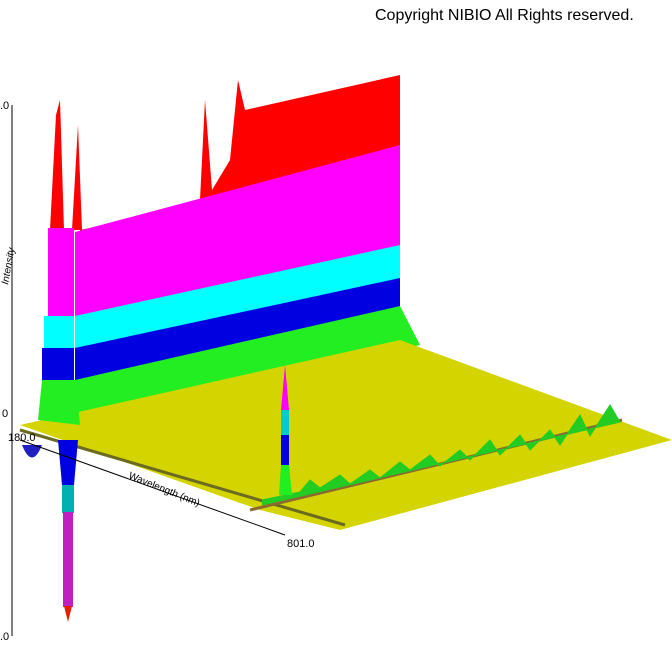 This screenshot has width=672, height=672. I want to click on noise-peaks, so click(441, 455).